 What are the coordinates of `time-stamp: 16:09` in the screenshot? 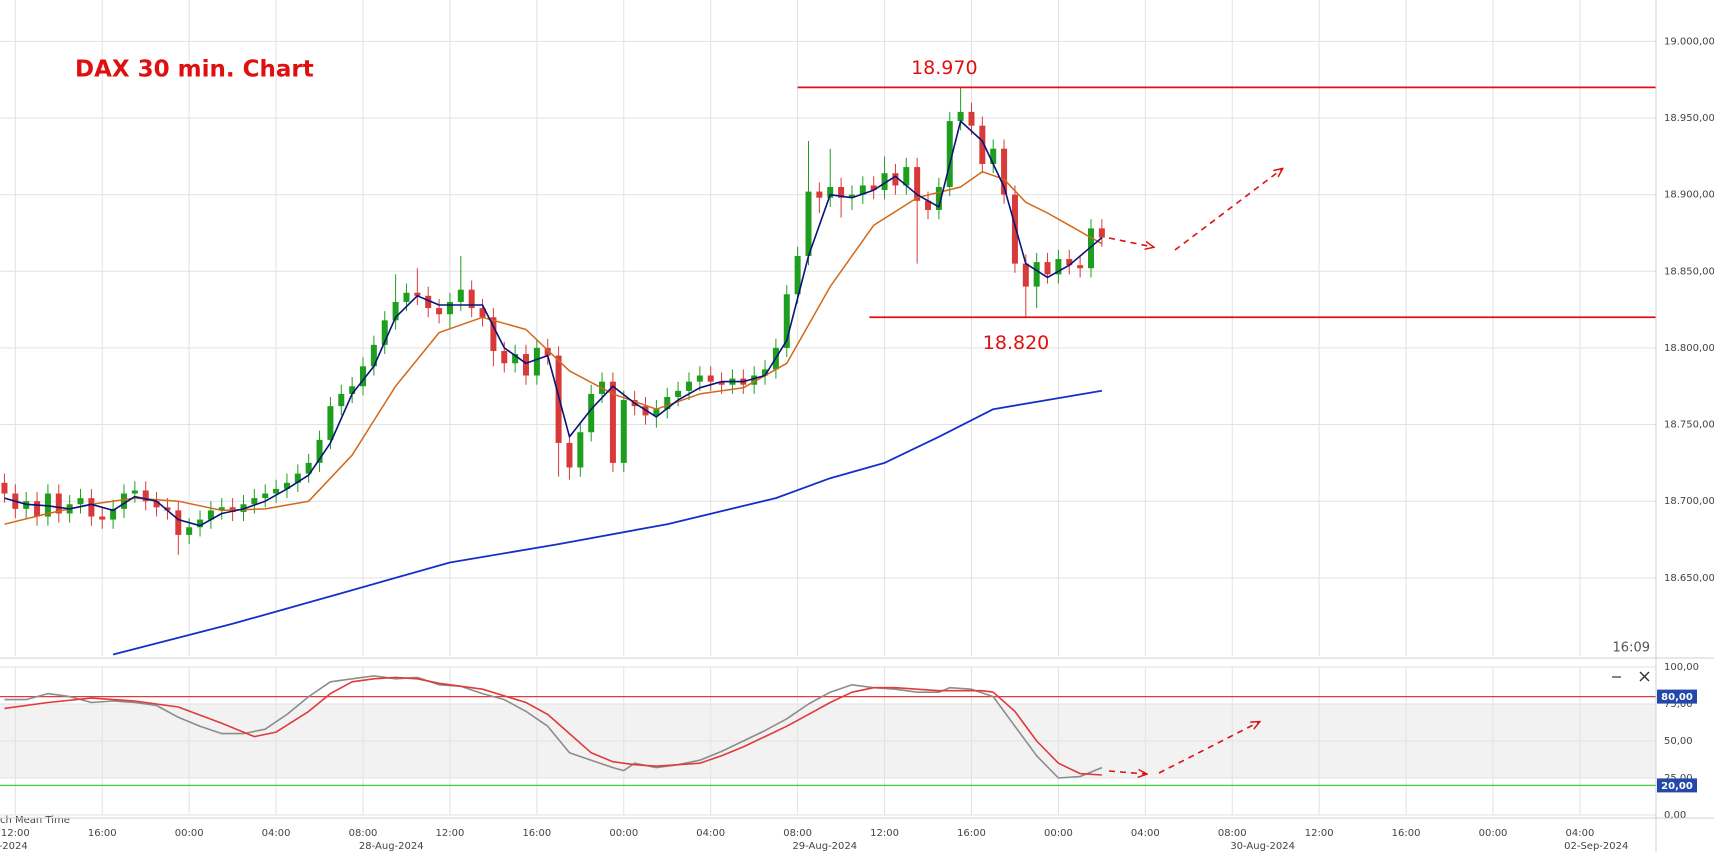 It's located at (1631, 648).